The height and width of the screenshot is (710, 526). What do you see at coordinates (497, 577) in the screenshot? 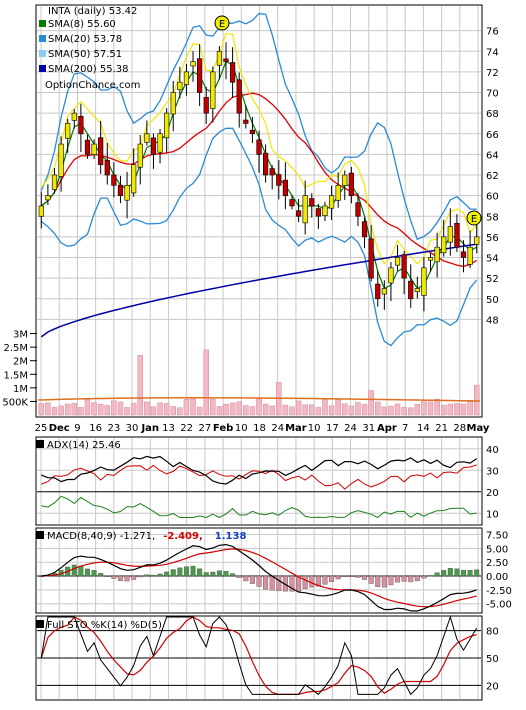
I see `macd-tick-label: 0.00` at bounding box center [497, 577].